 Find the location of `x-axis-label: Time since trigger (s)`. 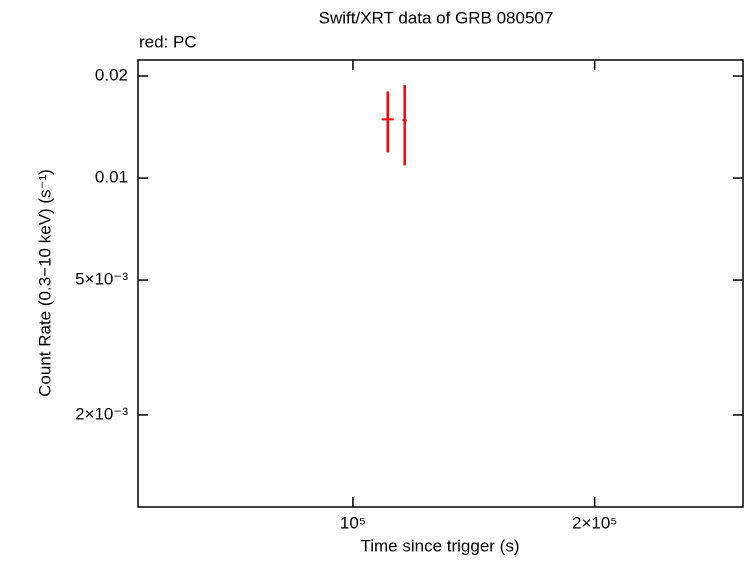

x-axis-label: Time since trigger (s) is located at coordinates (439, 545).